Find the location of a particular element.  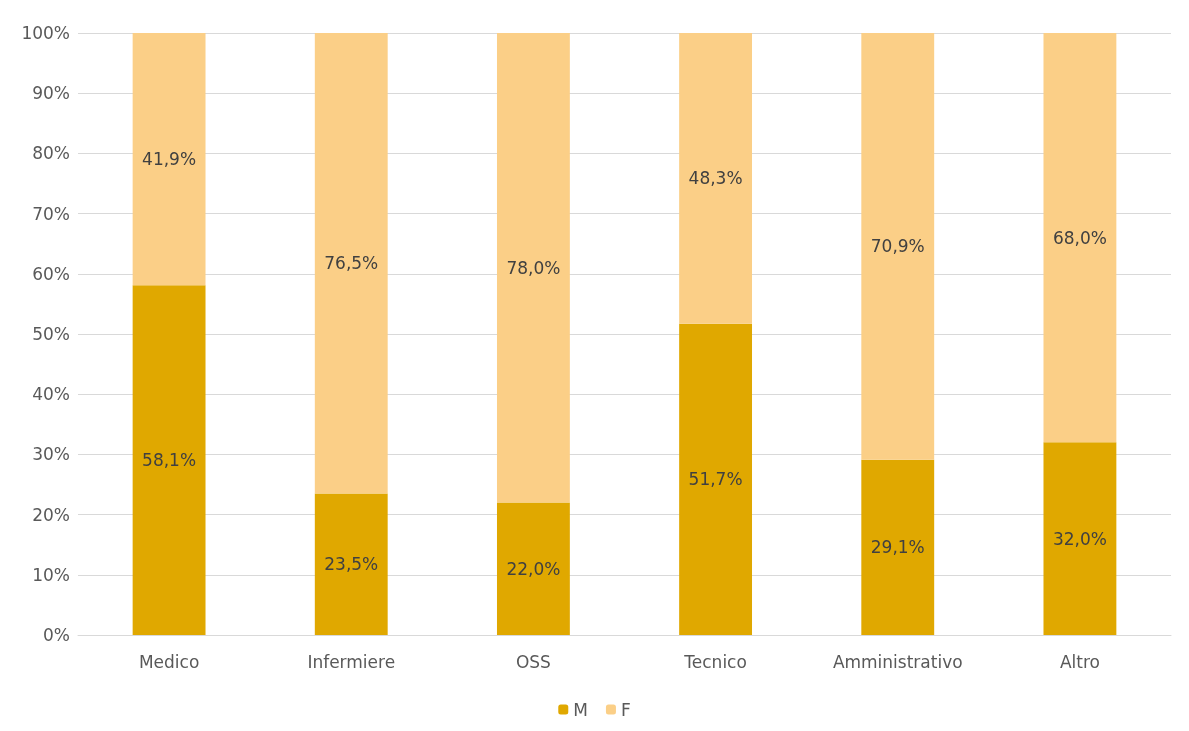

data-label: 48,3% is located at coordinates (715, 178).